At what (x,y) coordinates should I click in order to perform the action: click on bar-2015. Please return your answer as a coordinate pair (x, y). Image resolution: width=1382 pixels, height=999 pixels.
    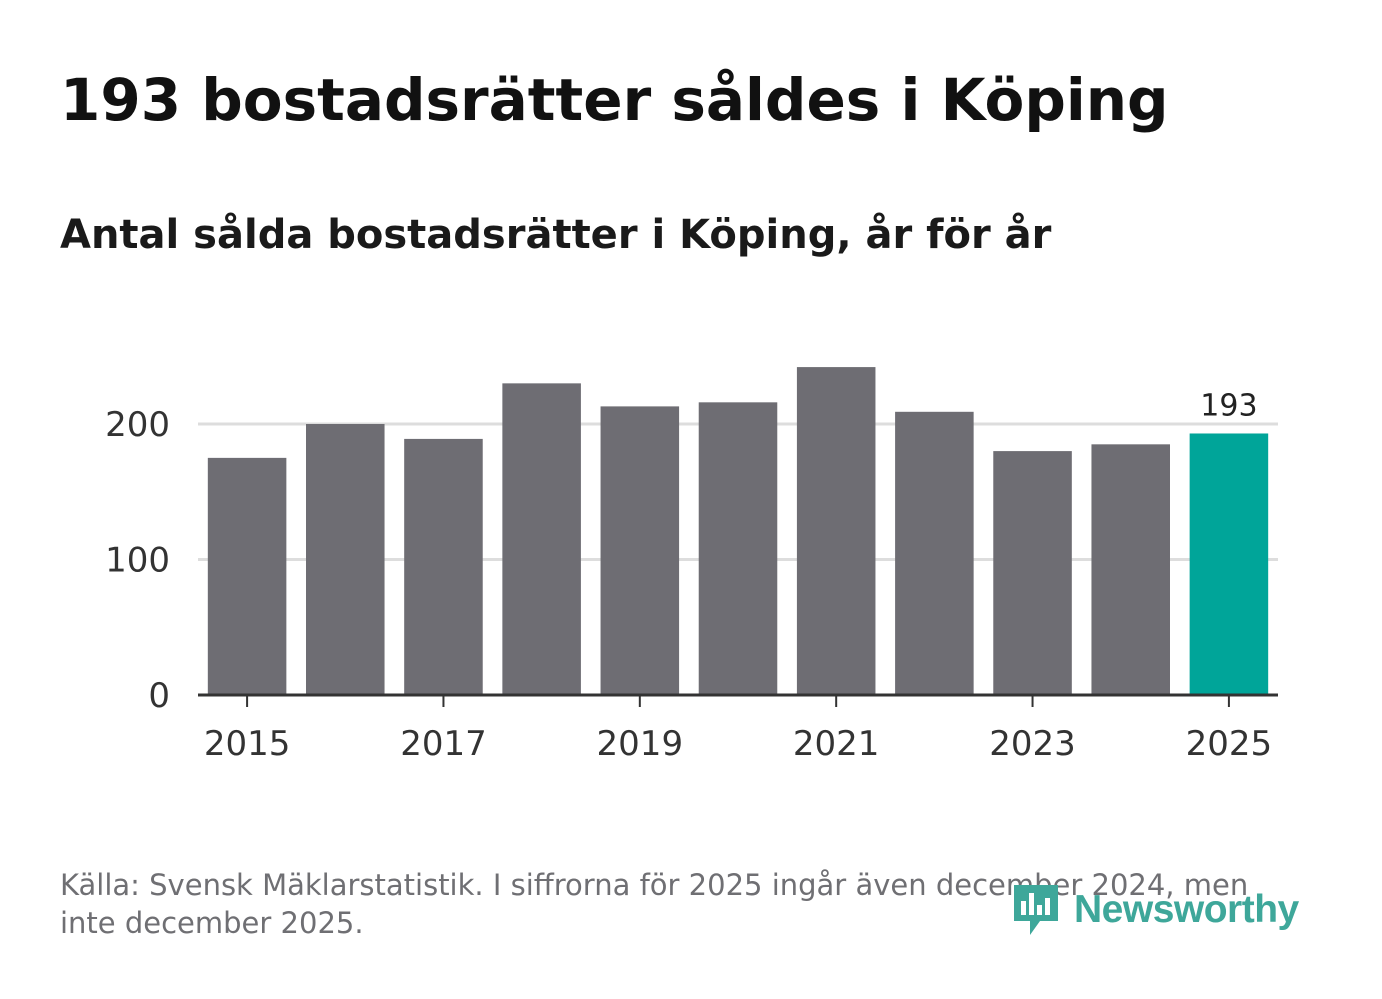
    Looking at the image, I should click on (247, 576).